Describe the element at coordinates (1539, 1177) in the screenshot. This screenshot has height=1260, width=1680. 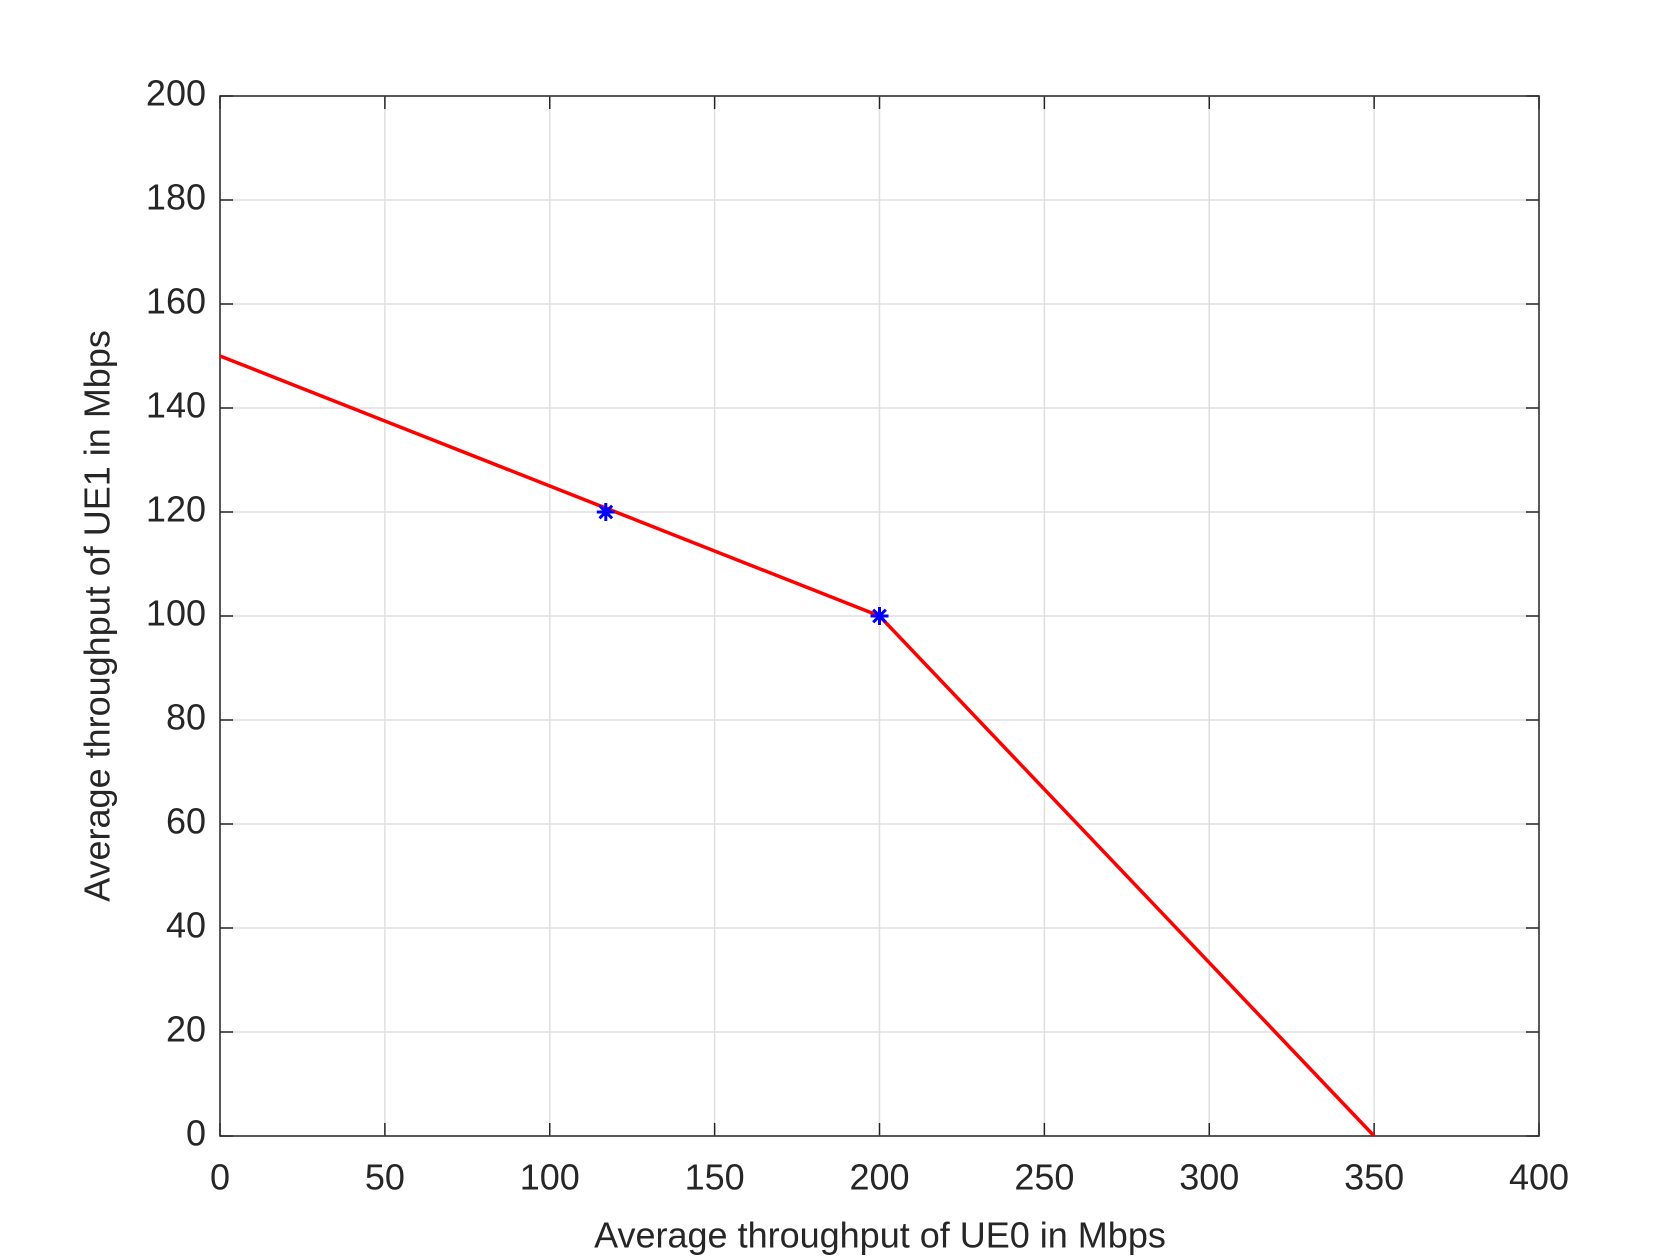
I see `x-tick-label: 400` at that location.